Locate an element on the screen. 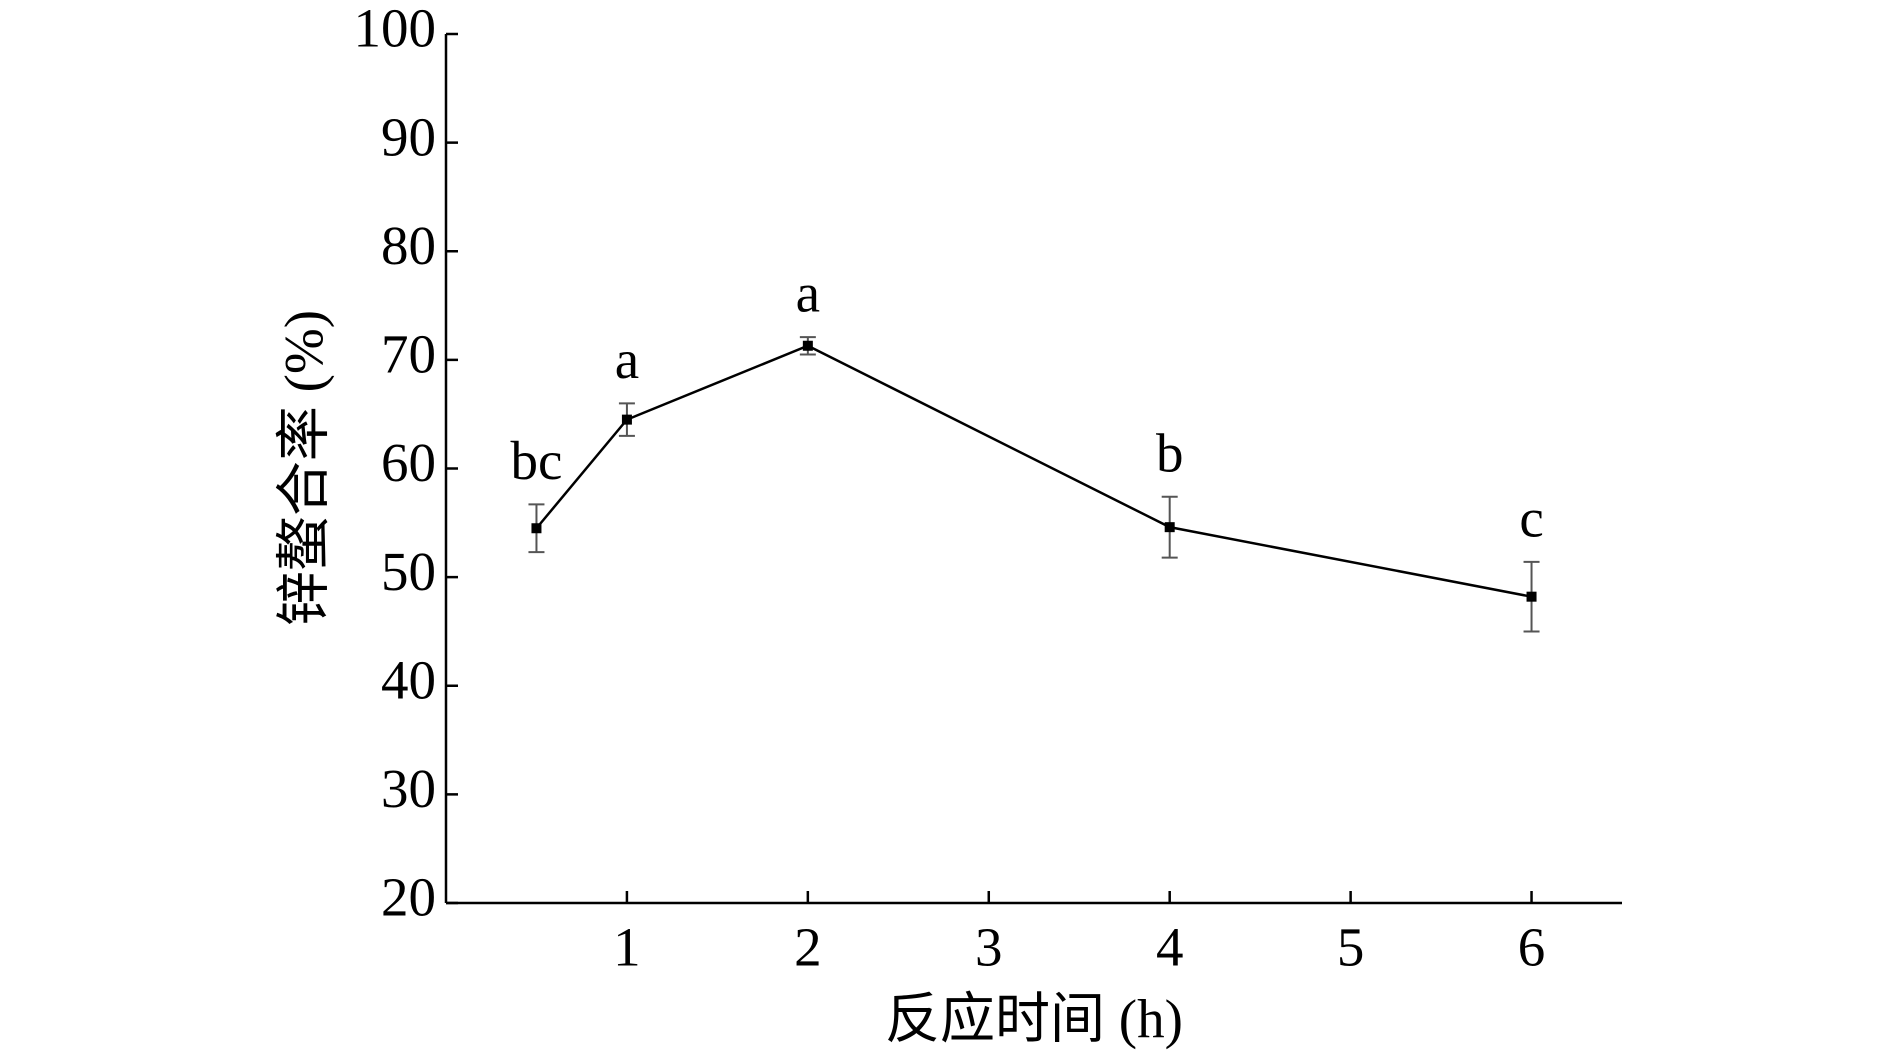 This screenshot has height=1063, width=1890. y-tick-label: 100 is located at coordinates (395, 29).